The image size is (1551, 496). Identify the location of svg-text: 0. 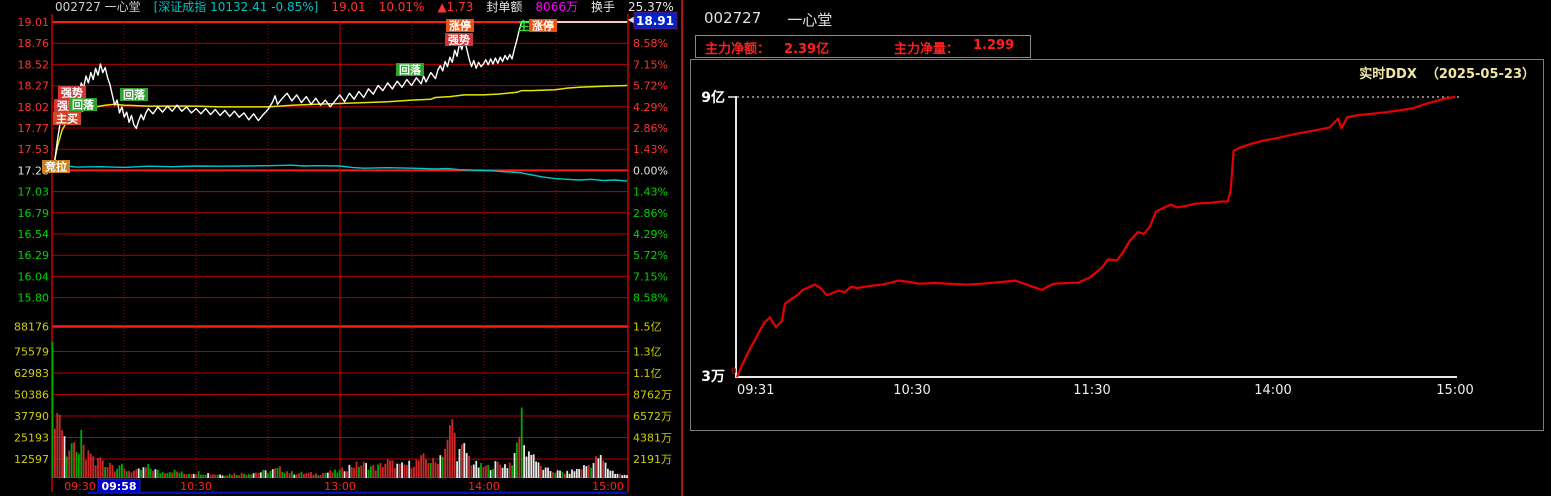
(734, 372).